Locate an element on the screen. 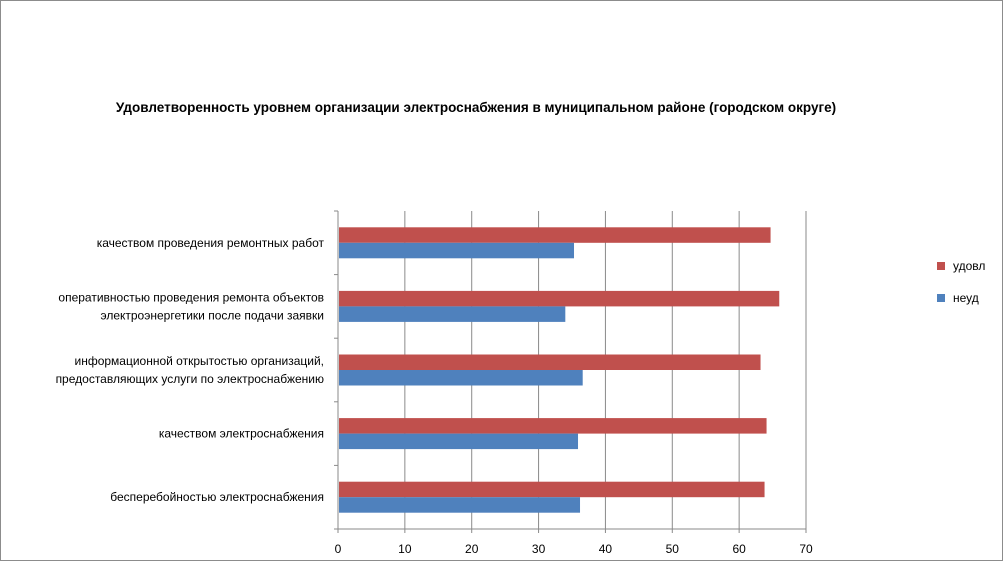  x-tick-label: 30 is located at coordinates (539, 549).